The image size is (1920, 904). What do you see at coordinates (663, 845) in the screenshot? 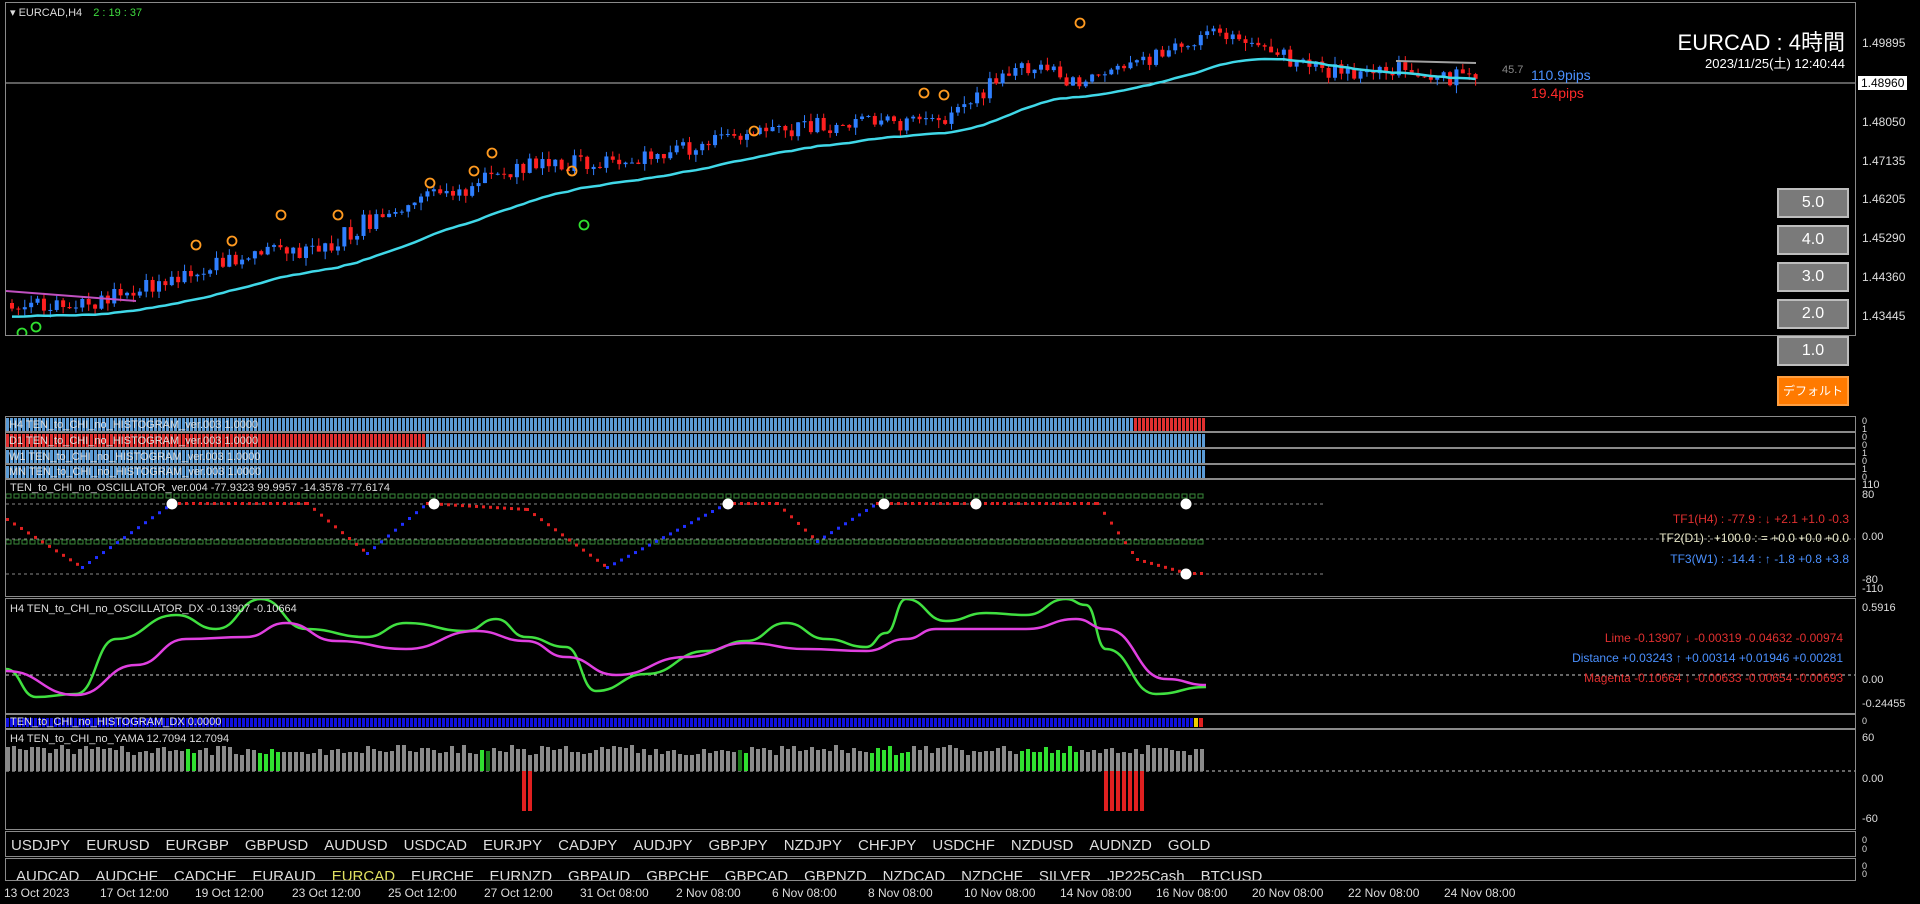
I see `symbol-audjpy: AUDJPY` at bounding box center [663, 845].